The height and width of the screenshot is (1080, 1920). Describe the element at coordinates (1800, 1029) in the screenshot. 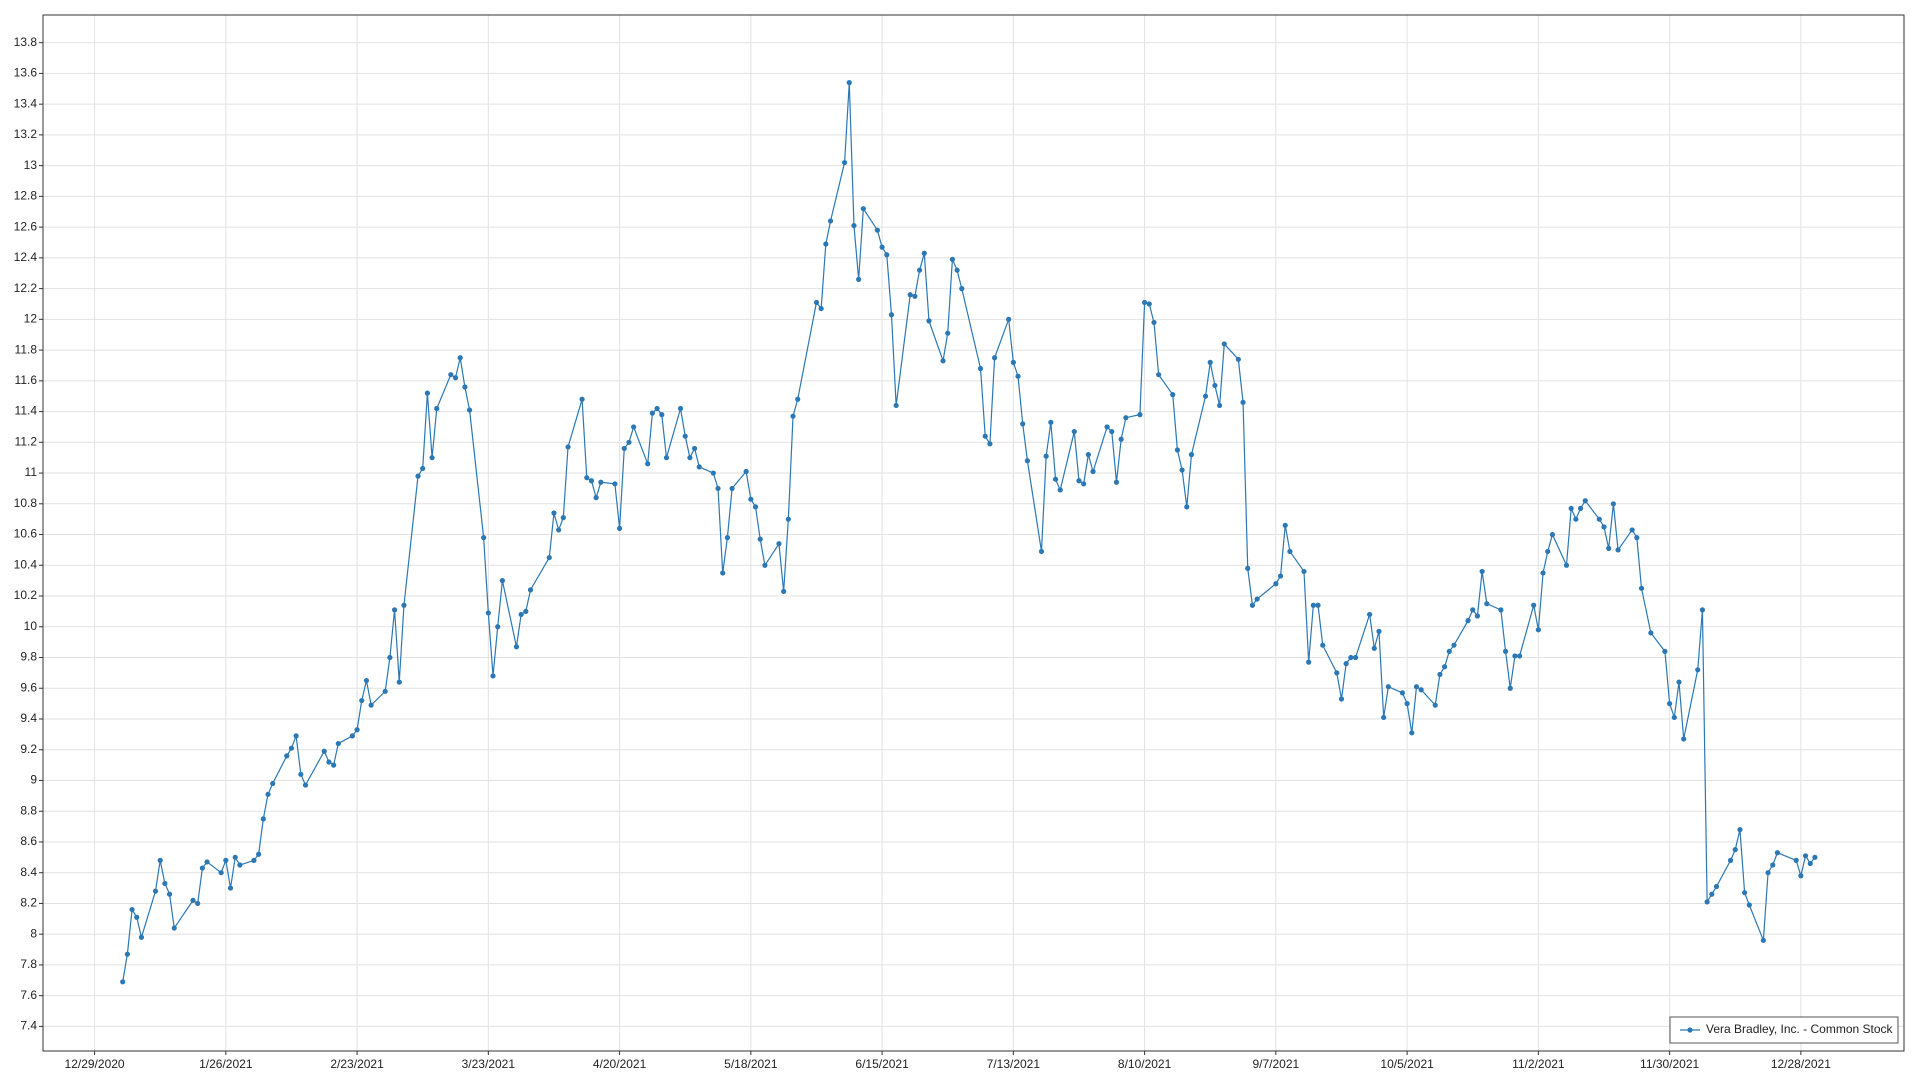

I see `legend-label: Vera Bradley, Inc. - Common Stock` at that location.